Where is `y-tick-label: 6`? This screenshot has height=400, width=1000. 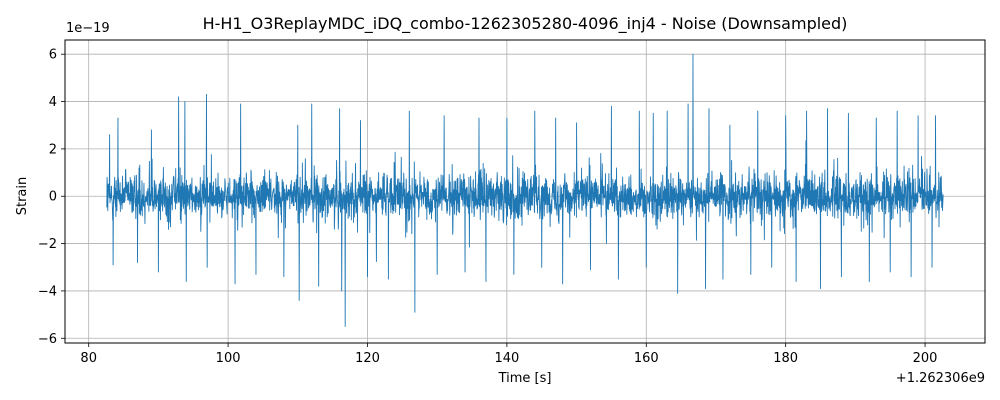 y-tick-label: 6 is located at coordinates (53, 55).